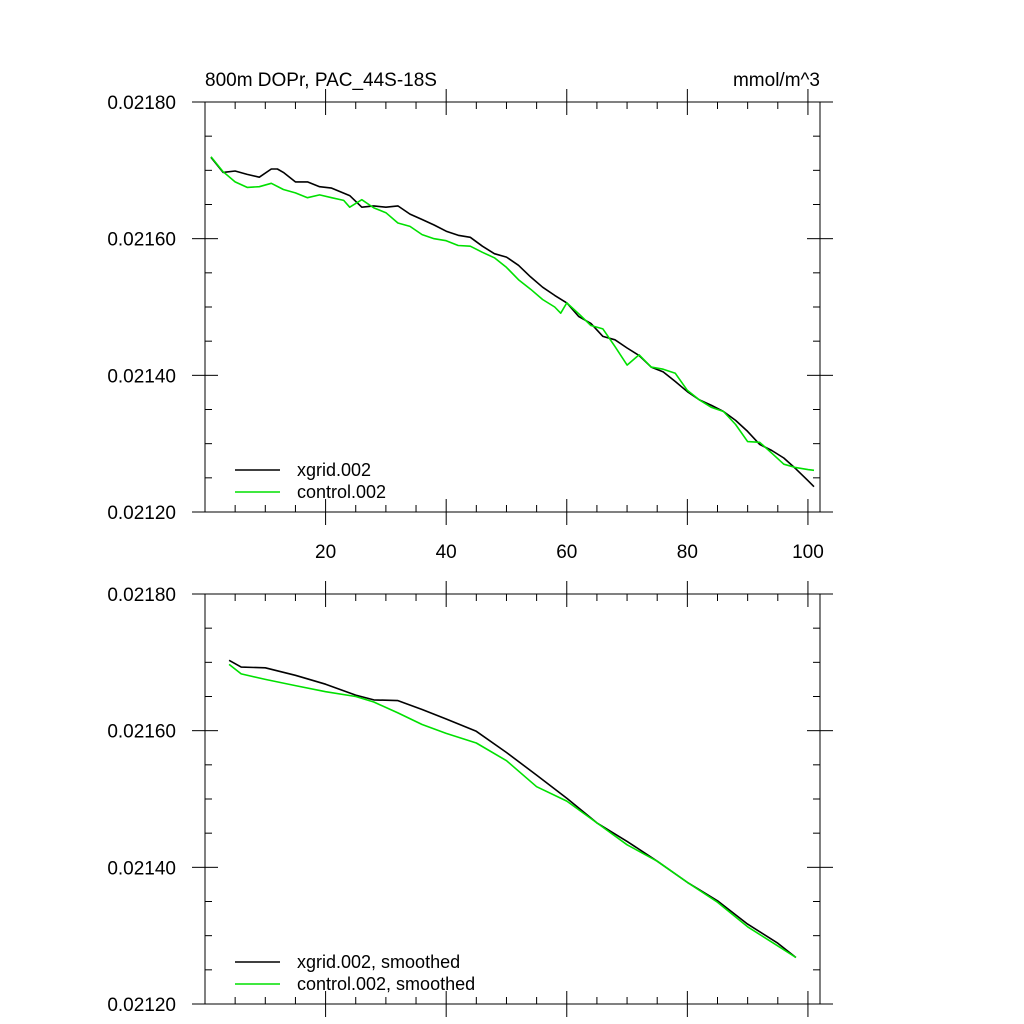 The width and height of the screenshot is (1024, 1024). I want to click on x-tick-label: 20, so click(325, 552).